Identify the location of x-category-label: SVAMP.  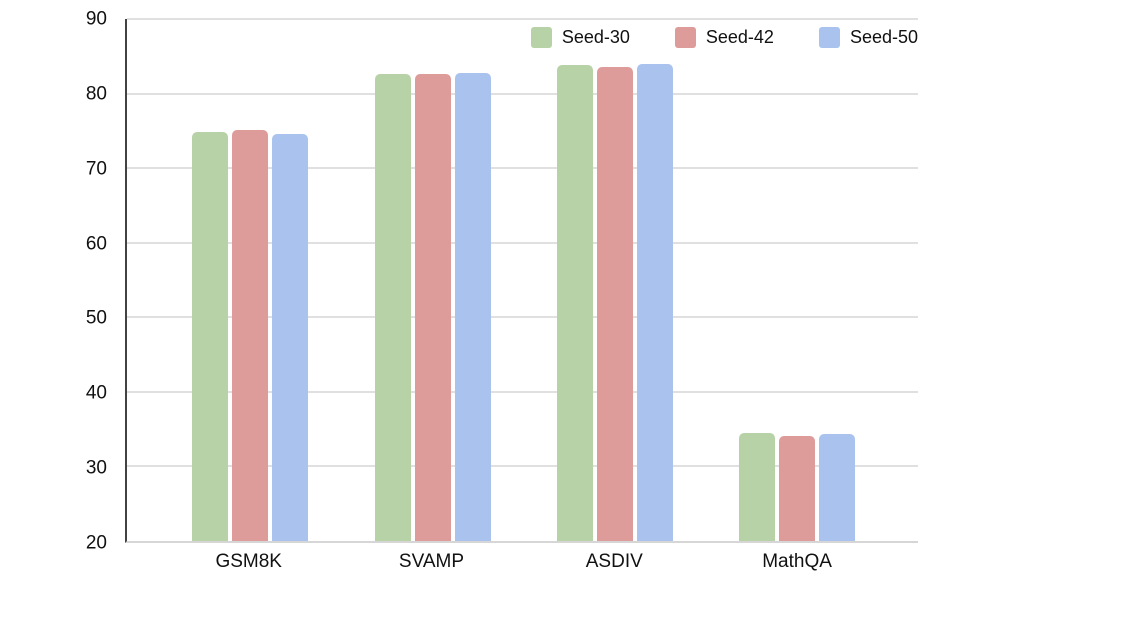
(431, 561).